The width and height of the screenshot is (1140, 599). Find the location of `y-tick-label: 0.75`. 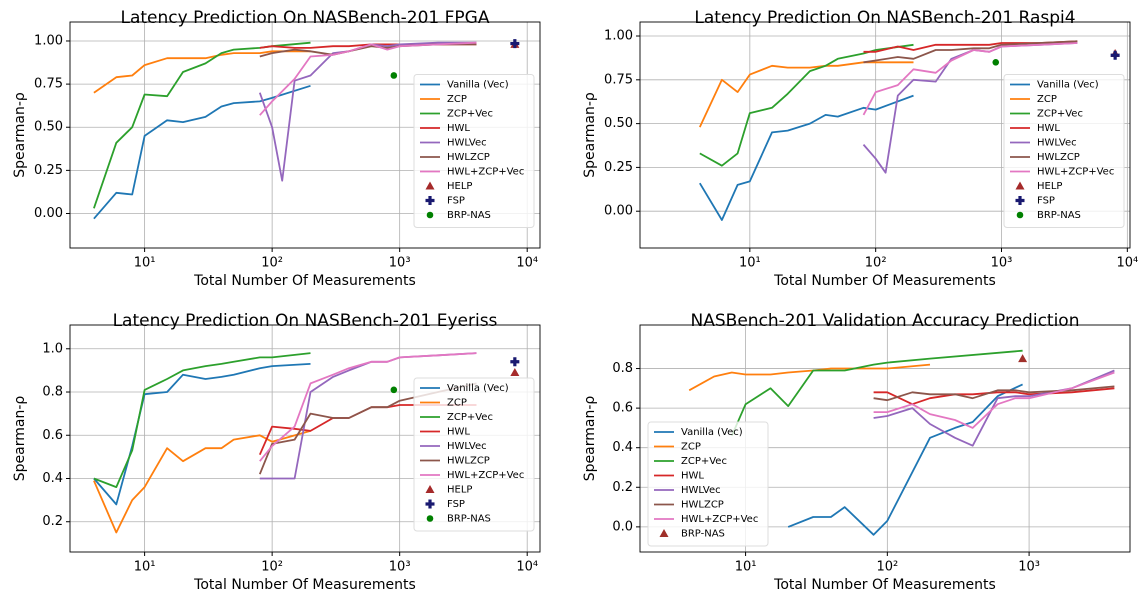

y-tick-label: 0.75 is located at coordinates (618, 79).